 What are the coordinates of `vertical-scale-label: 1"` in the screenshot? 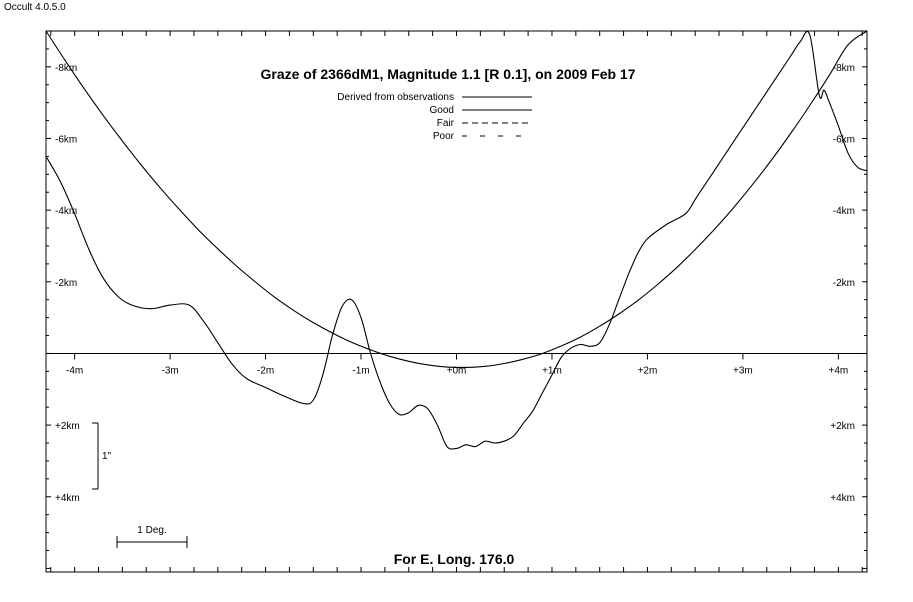 It's located at (107, 456).